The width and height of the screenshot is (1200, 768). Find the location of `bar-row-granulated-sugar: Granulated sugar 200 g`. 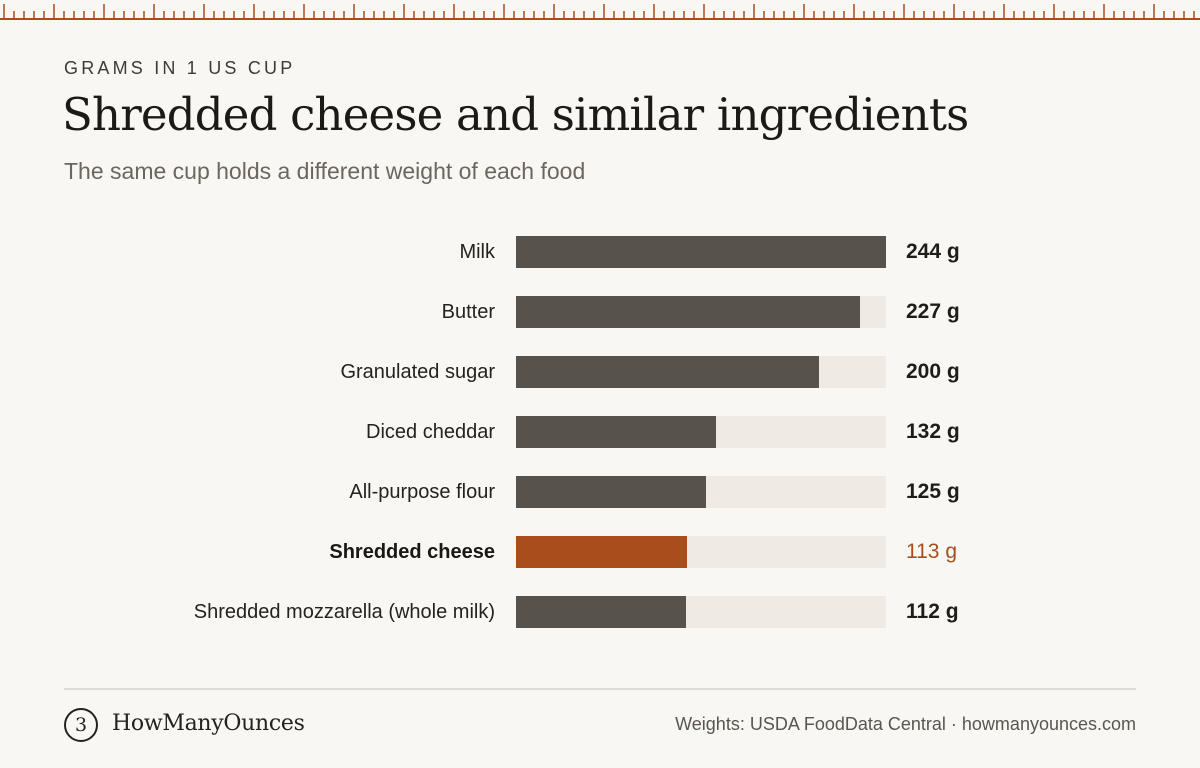

bar-row-granulated-sugar: Granulated sugar 200 g is located at coordinates (600, 372).